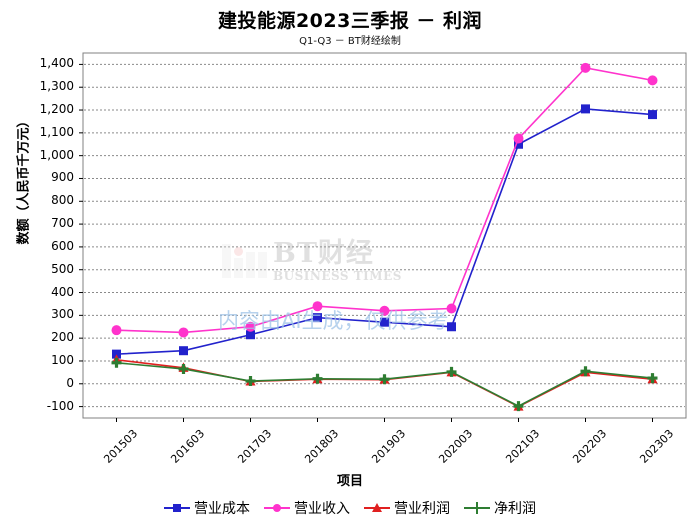 The image size is (700, 524). I want to click on y-tick-label: 1,200, so click(56, 109).